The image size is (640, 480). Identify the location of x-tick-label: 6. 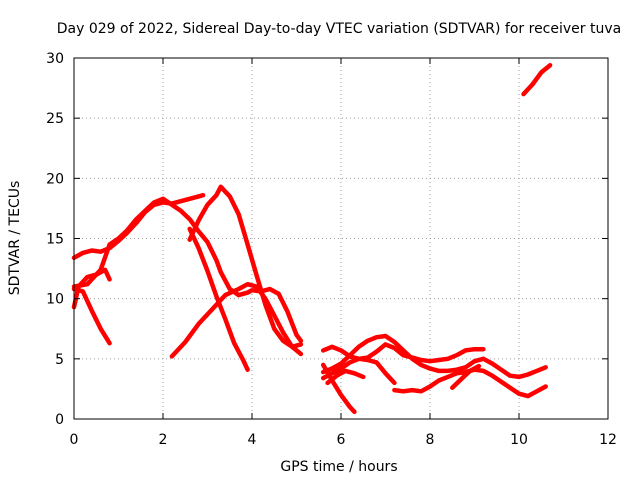
(341, 440).